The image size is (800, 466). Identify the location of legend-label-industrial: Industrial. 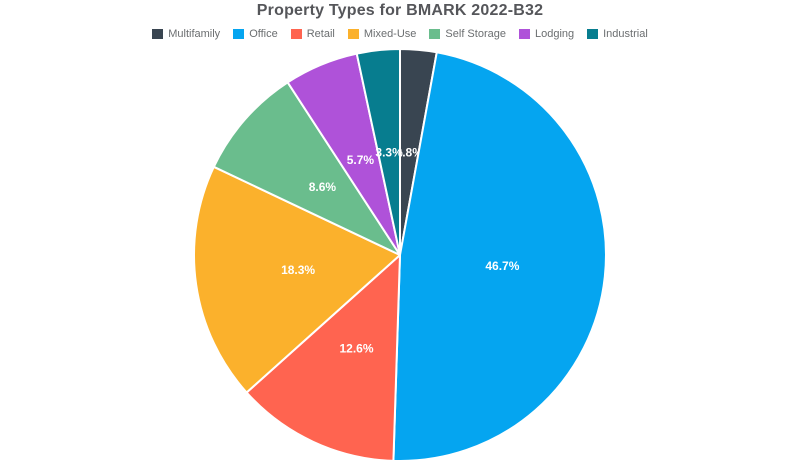
(625, 34).